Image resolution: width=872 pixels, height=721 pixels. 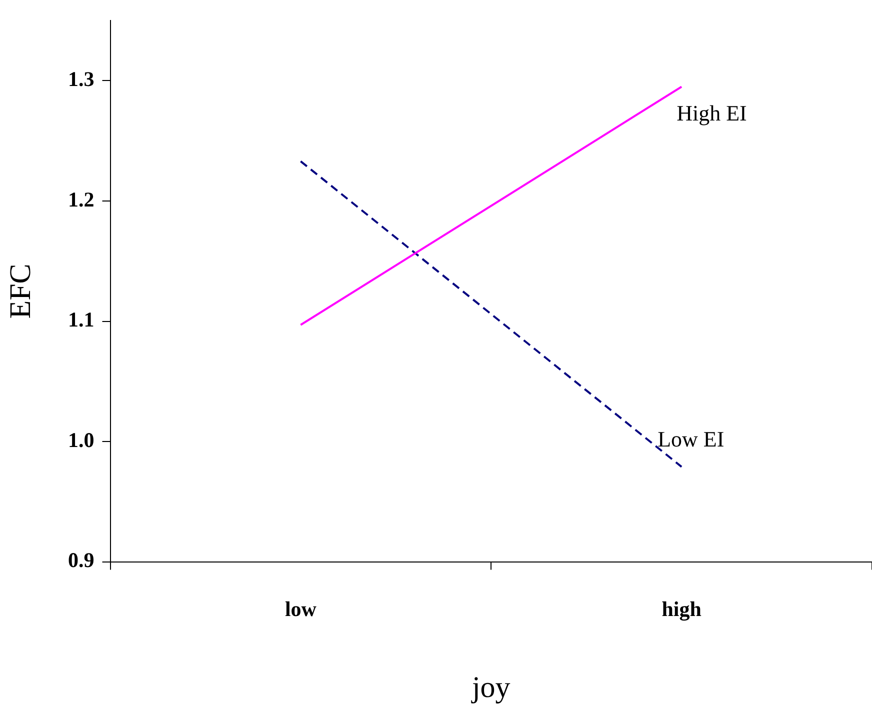 What do you see at coordinates (81, 320) in the screenshot?
I see `y-tick-label: 1.1` at bounding box center [81, 320].